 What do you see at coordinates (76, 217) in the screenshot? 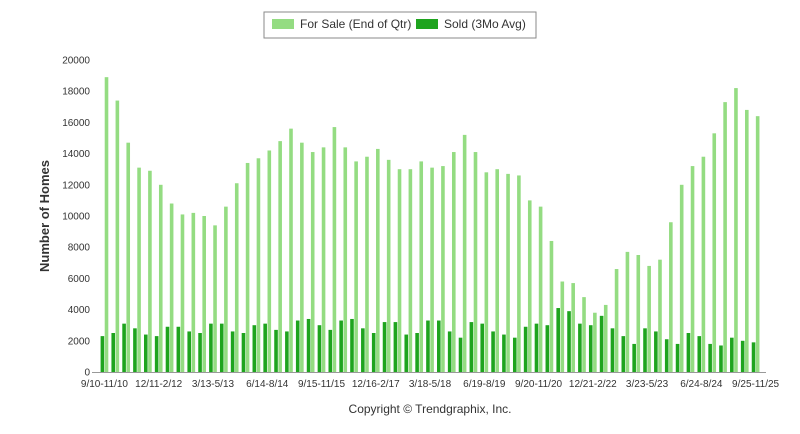
I see `y-tick-label: 10000` at bounding box center [76, 217].